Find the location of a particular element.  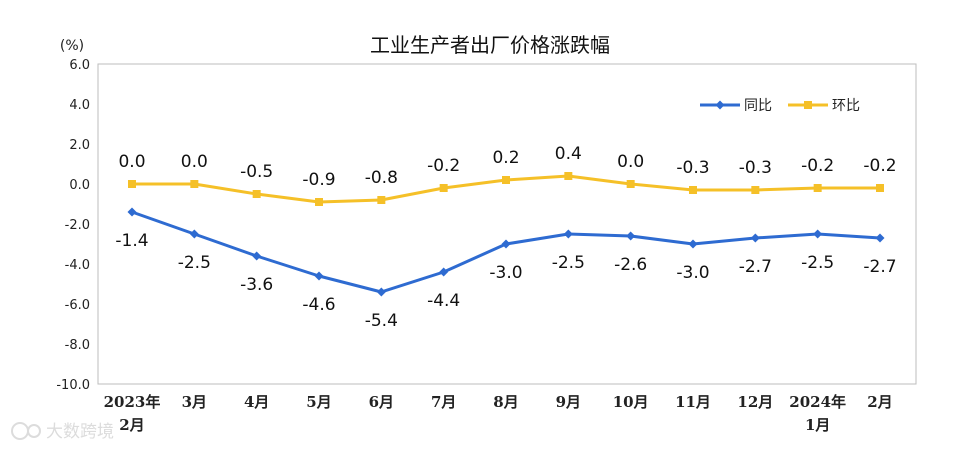

data-label: -3.6 is located at coordinates (256, 285).